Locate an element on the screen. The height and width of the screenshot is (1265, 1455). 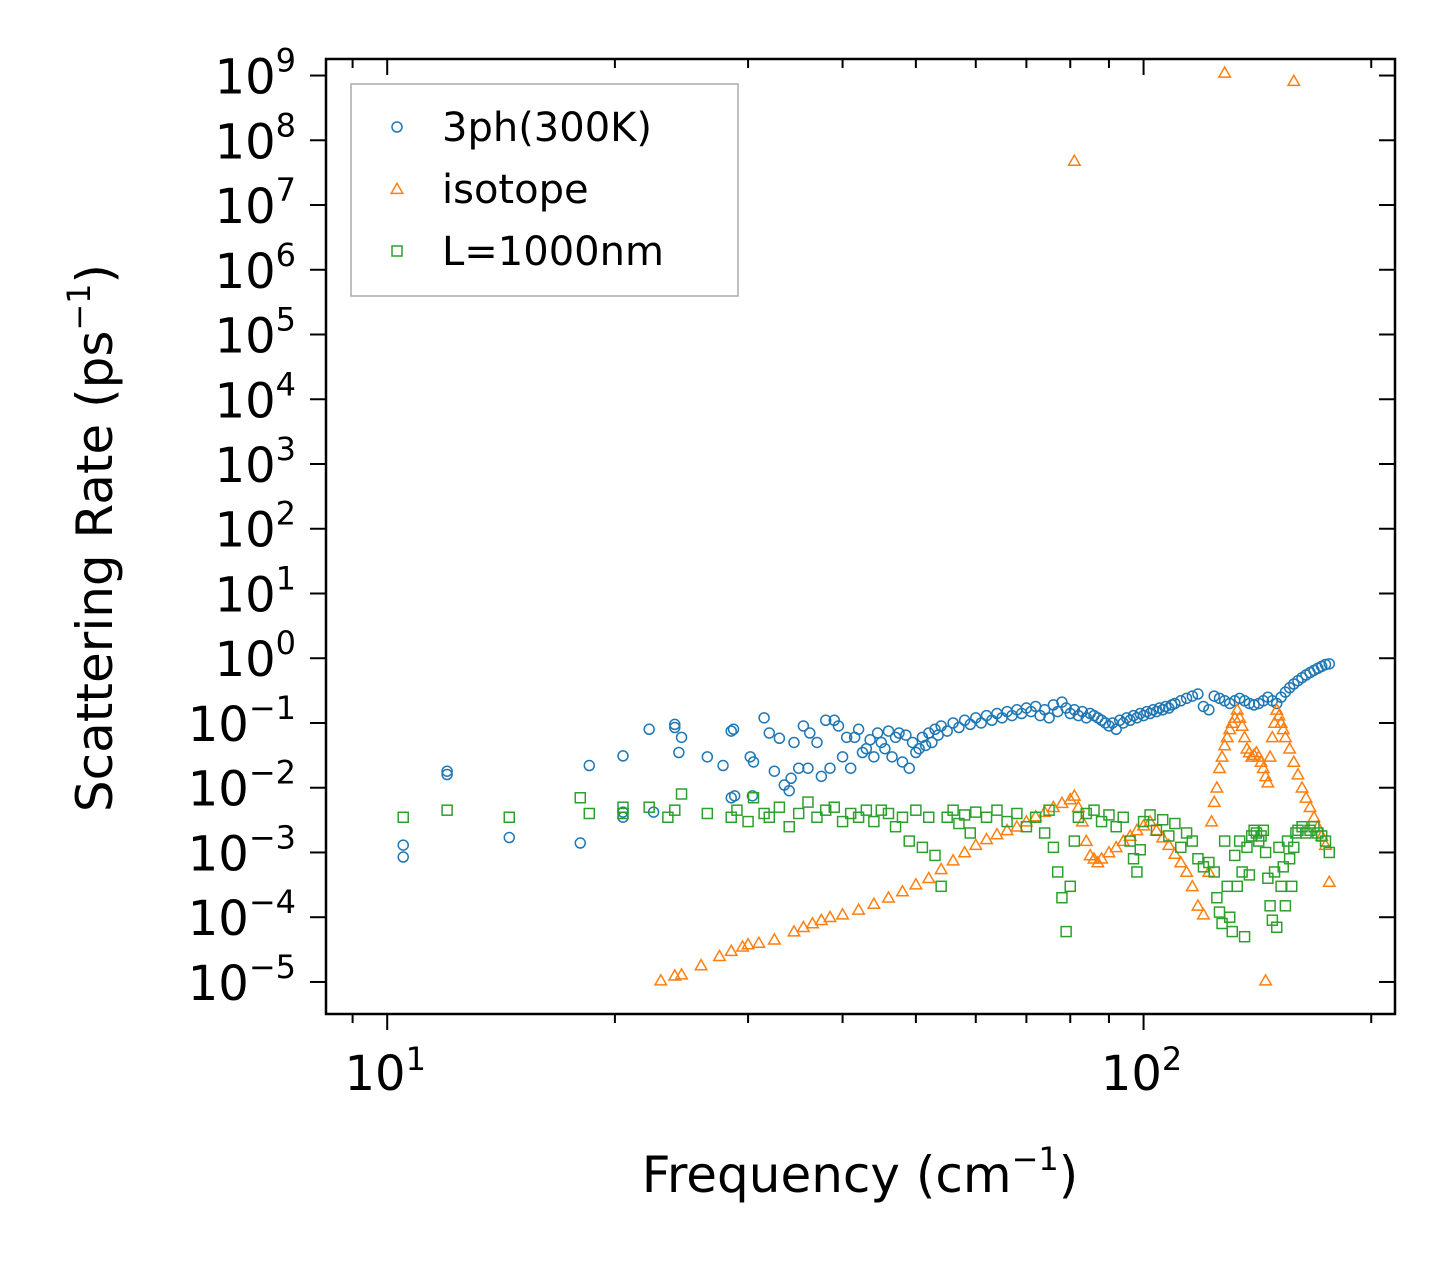
legend-box is located at coordinates (544, 190).